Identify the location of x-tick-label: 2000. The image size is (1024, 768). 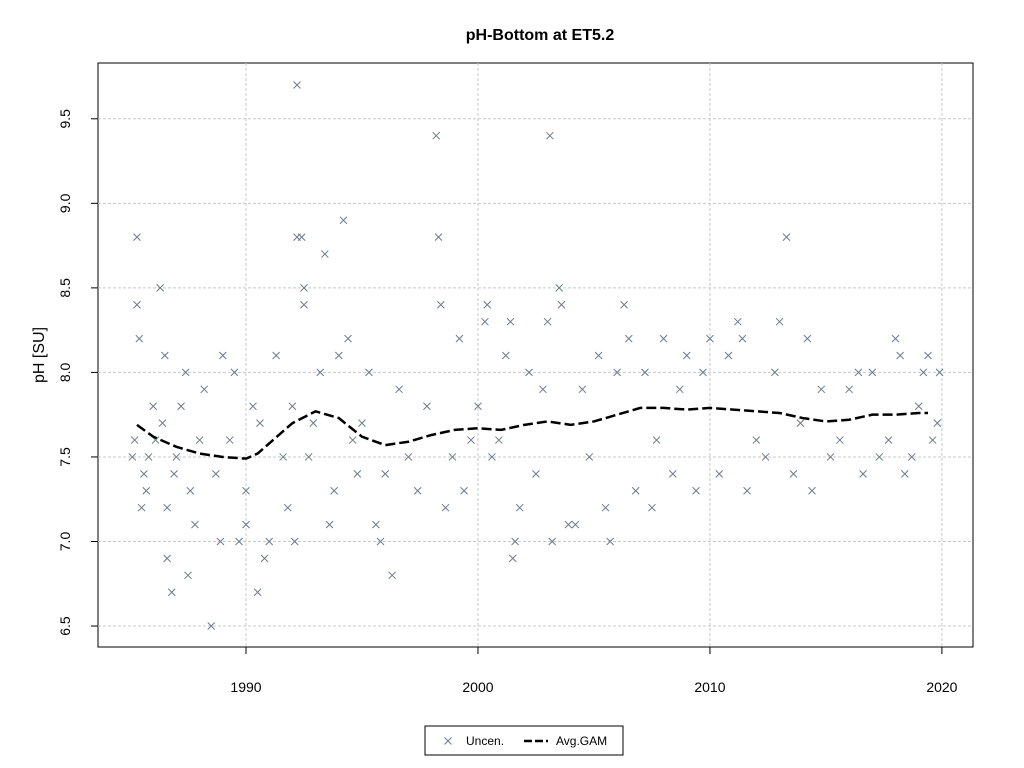
(477, 687).